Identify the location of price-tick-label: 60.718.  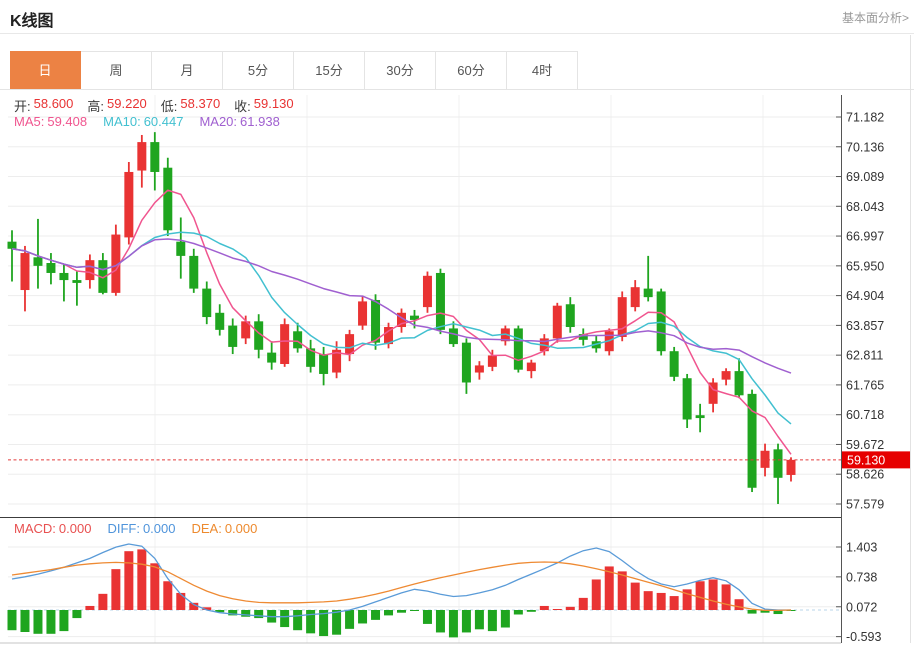
(865, 415).